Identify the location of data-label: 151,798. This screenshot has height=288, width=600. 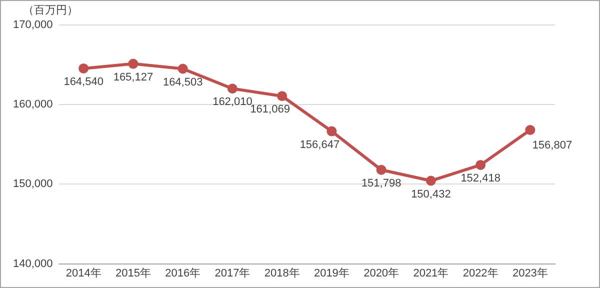
(381, 183).